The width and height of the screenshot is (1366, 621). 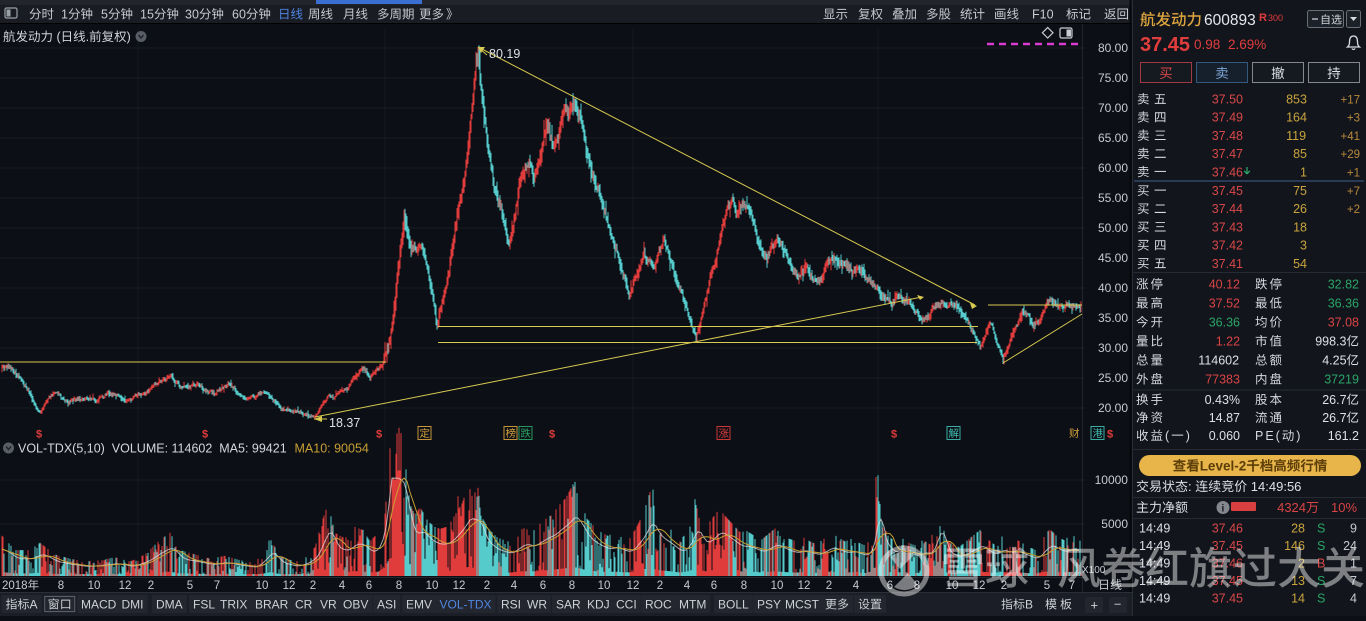 What do you see at coordinates (1351, 137) in the screenshot?
I see `svg-text: +41` at bounding box center [1351, 137].